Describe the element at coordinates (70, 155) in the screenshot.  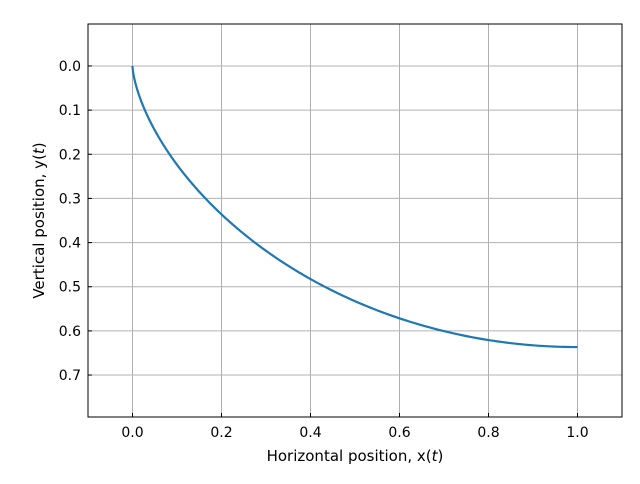
I see `y-tick-label: 0.2` at that location.